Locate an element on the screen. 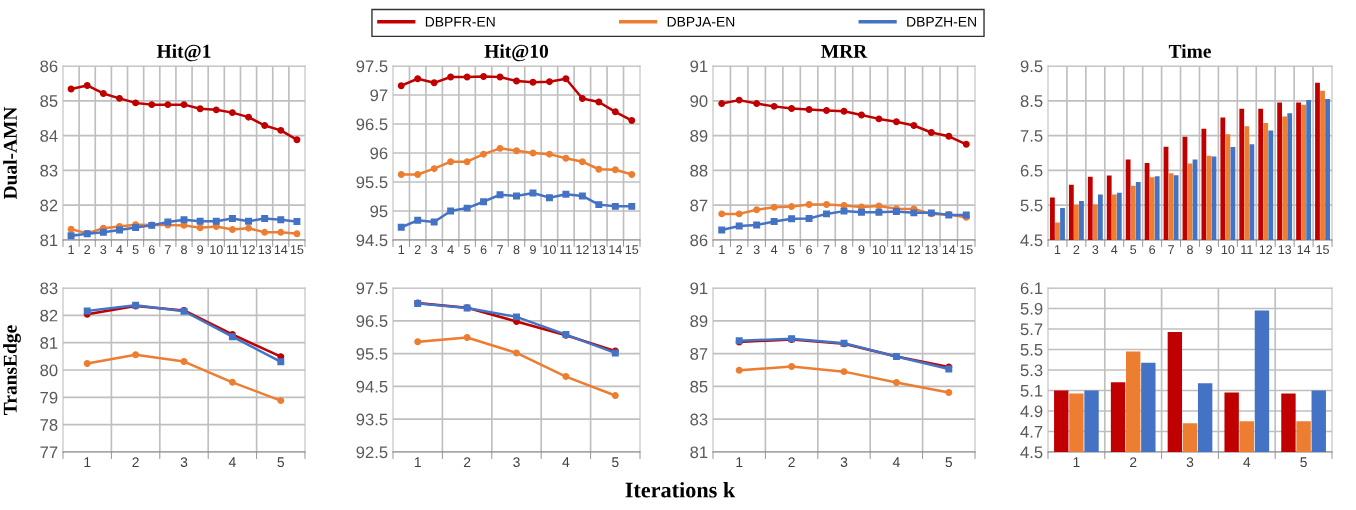 The image size is (1356, 510). y-tick-label: 8.5 is located at coordinates (1031, 101).